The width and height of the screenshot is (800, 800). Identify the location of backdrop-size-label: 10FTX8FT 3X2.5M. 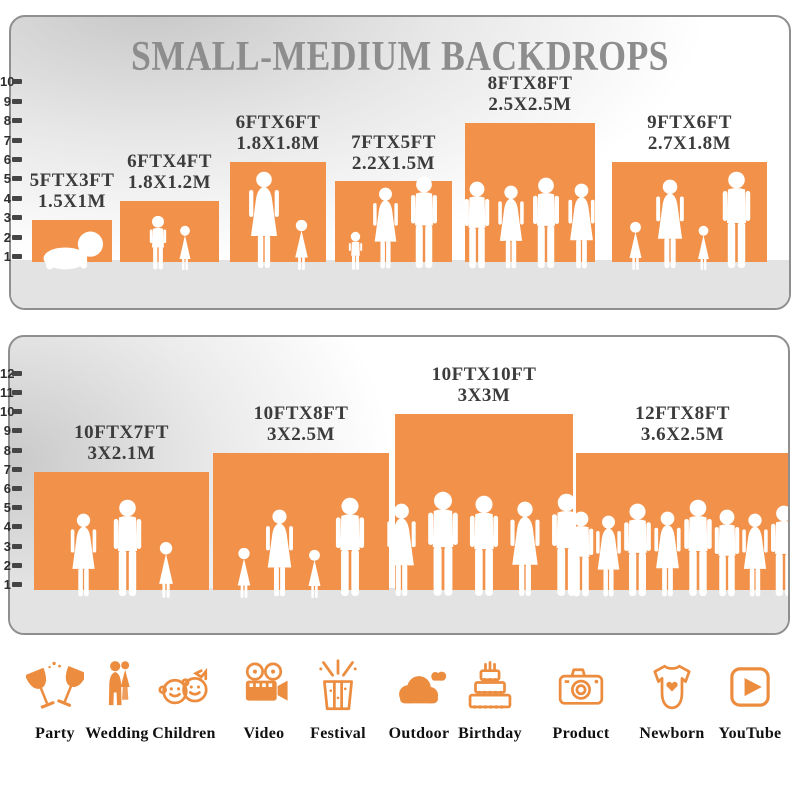
(301, 423).